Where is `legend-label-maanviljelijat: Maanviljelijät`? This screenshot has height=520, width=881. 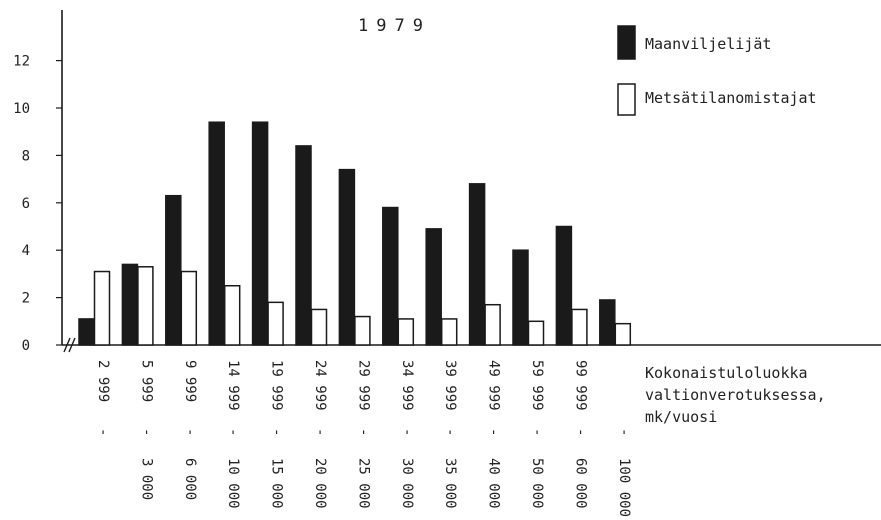 legend-label-maanviljelijat: Maanviljelijät is located at coordinates (708, 44).